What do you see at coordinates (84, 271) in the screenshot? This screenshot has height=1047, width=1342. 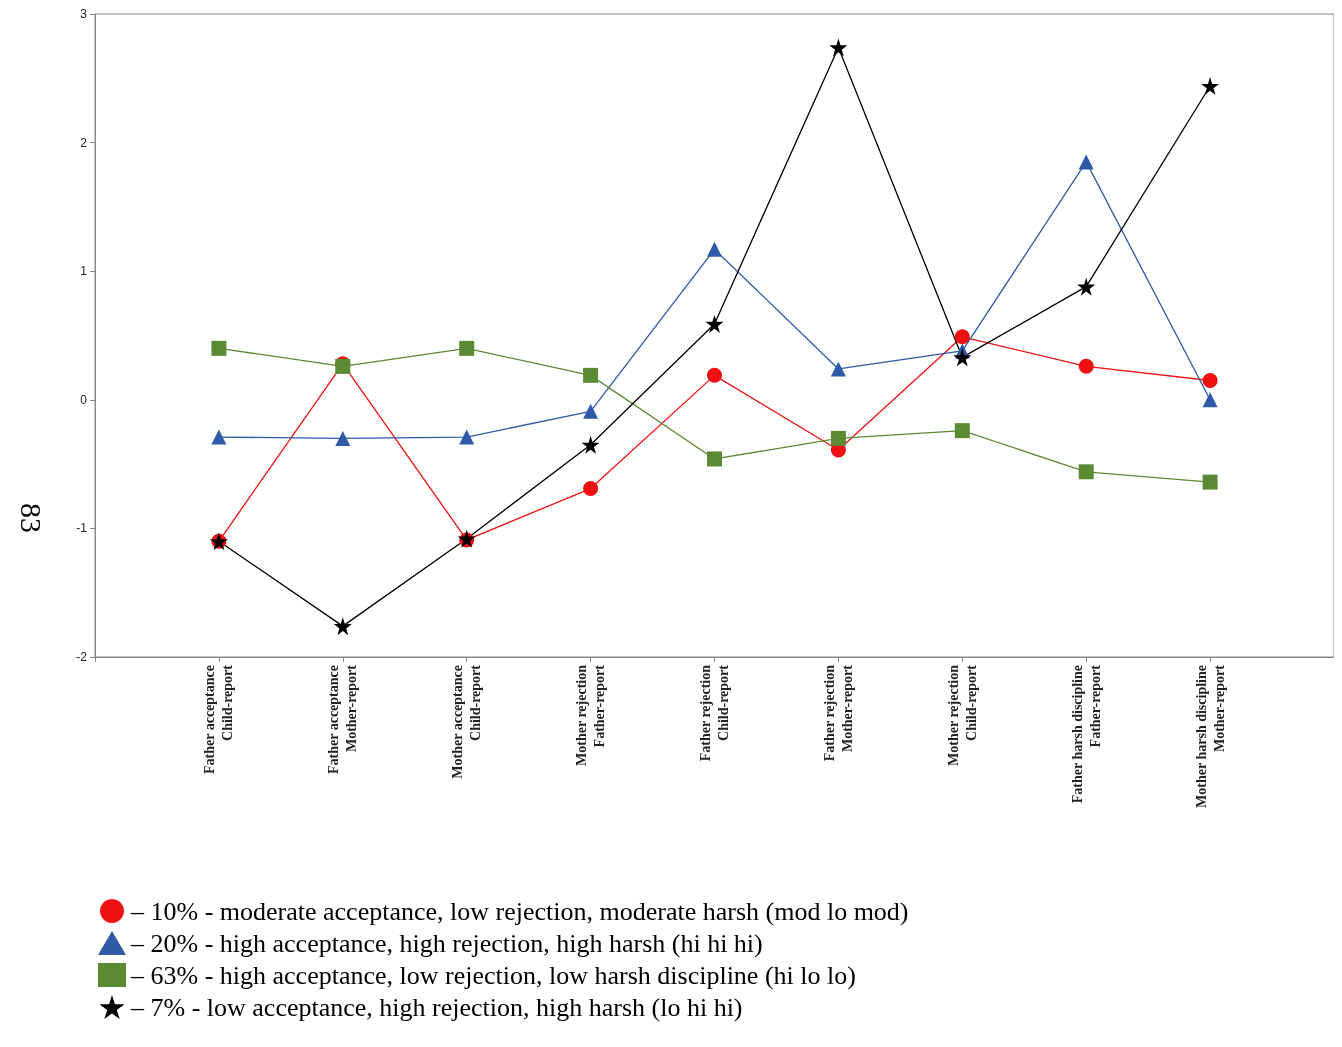 I see `y-tick-label: 1` at bounding box center [84, 271].